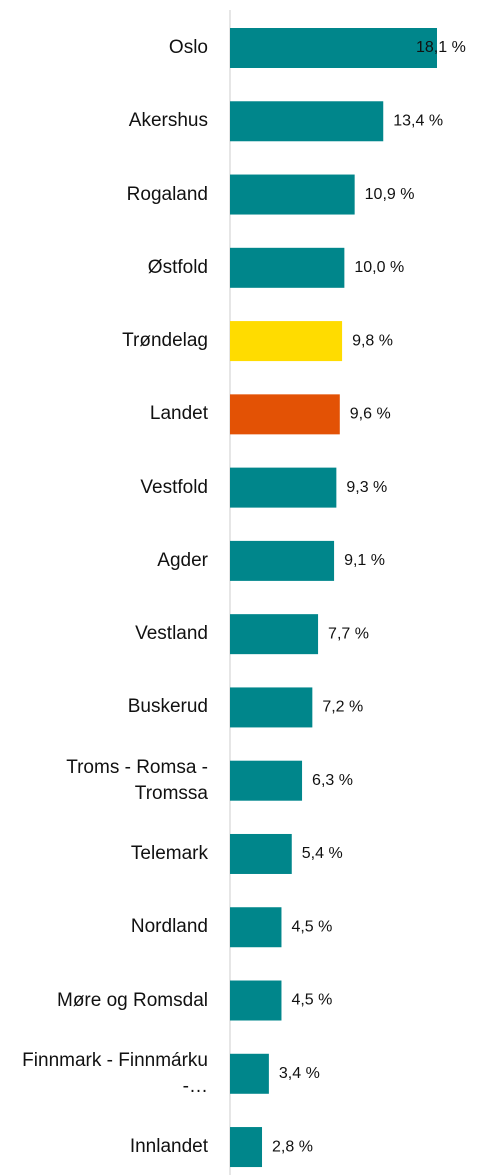 Image resolution: width=482 pixels, height=1175 pixels. Describe the element at coordinates (168, 121) in the screenshot. I see `category-label: Akershus` at that location.